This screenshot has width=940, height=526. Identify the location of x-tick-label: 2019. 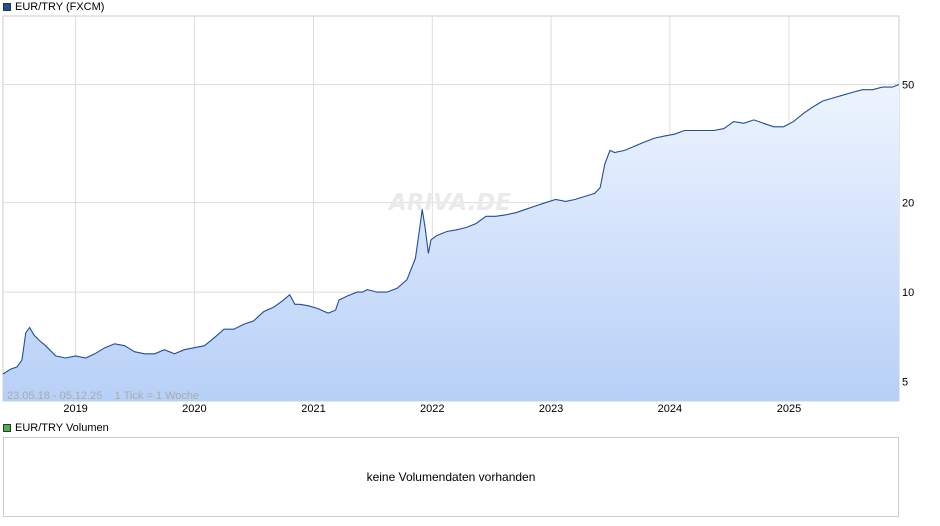
(75, 409).